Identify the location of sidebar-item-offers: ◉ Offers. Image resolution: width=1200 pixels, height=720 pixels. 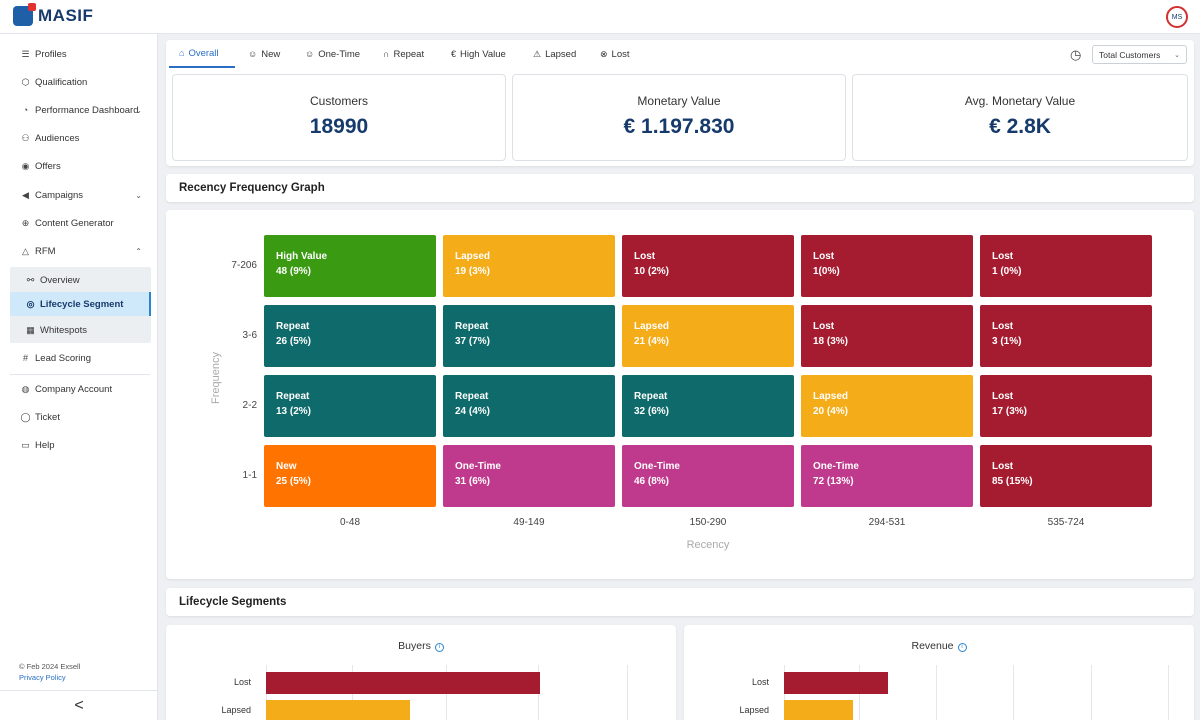
(79, 166).